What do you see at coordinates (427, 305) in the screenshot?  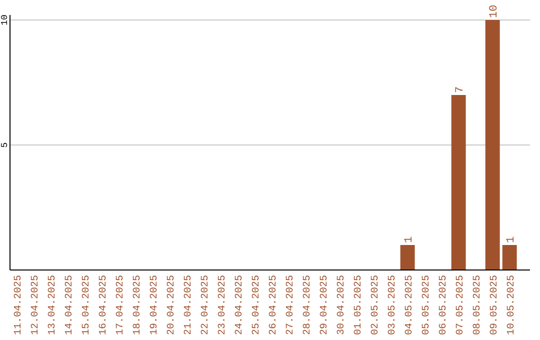 I see `x-tick-label: 05.05.2025` at bounding box center [427, 305].